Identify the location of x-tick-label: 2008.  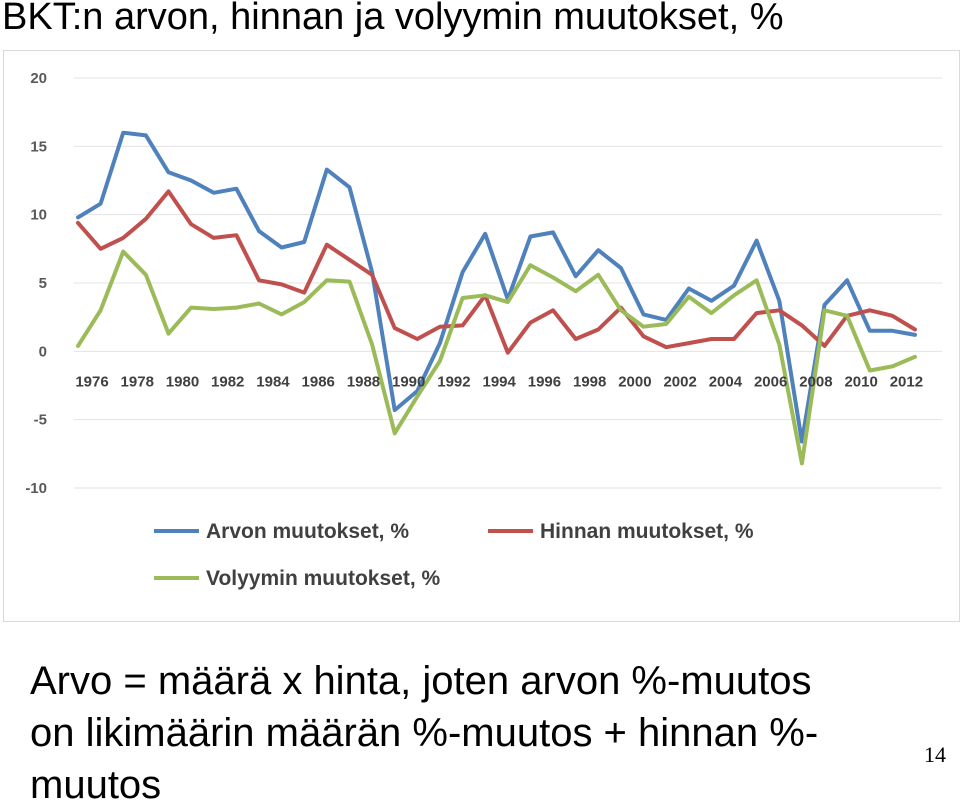
(815, 381).